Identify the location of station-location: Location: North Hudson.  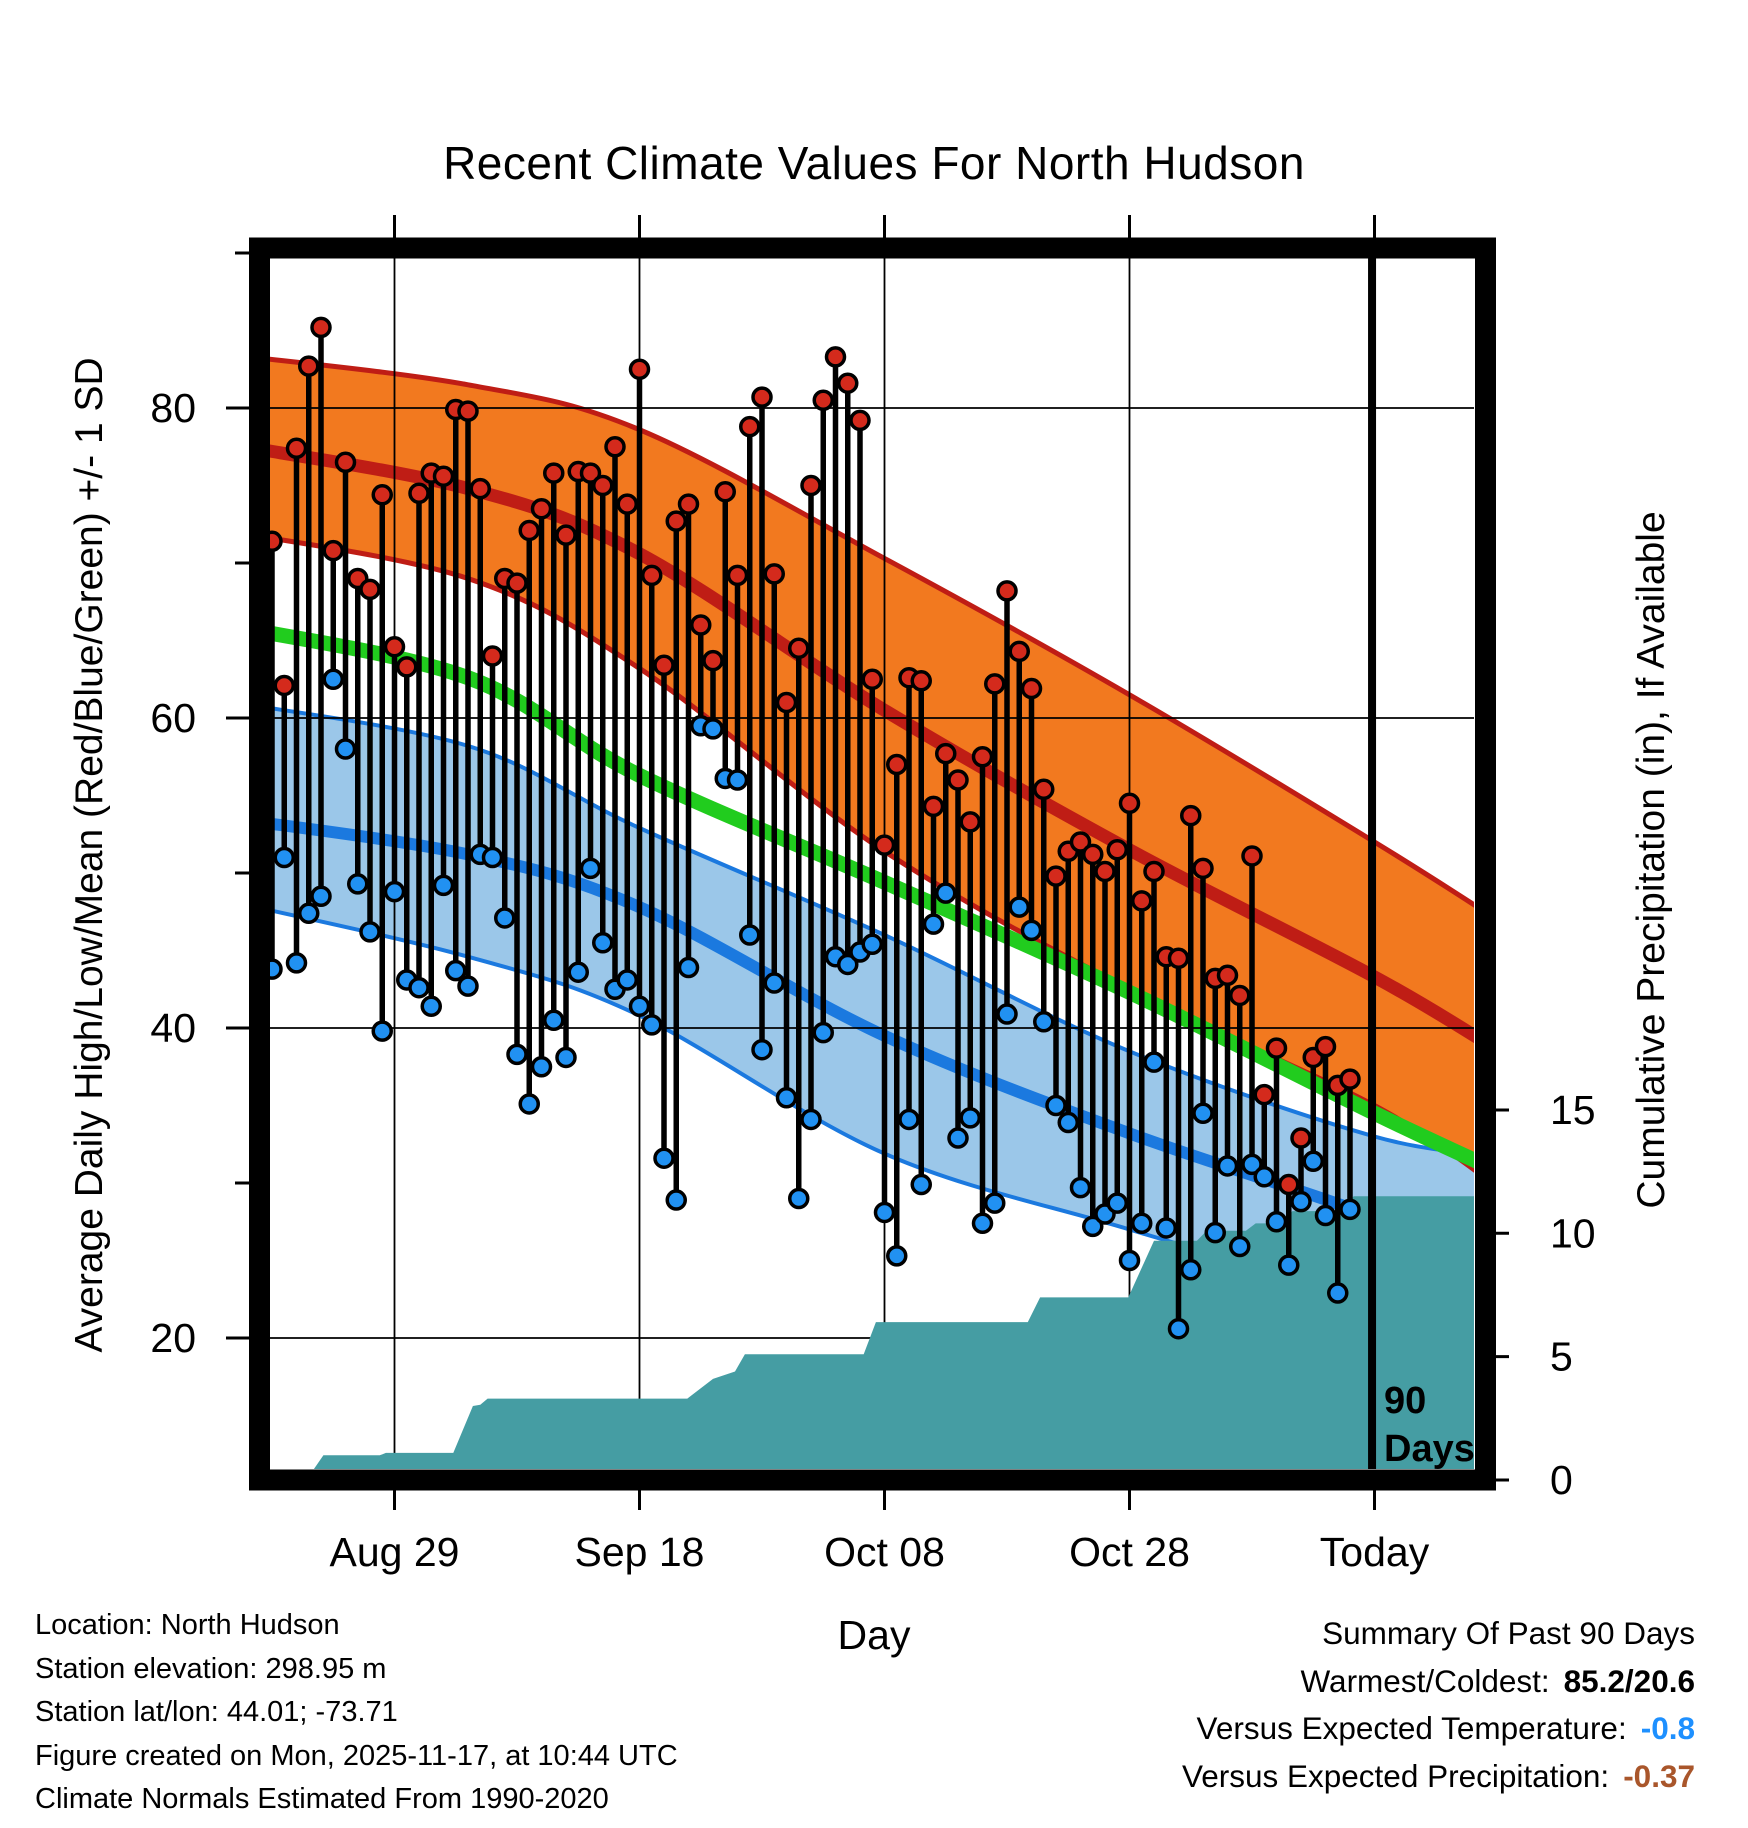
(187, 1625).